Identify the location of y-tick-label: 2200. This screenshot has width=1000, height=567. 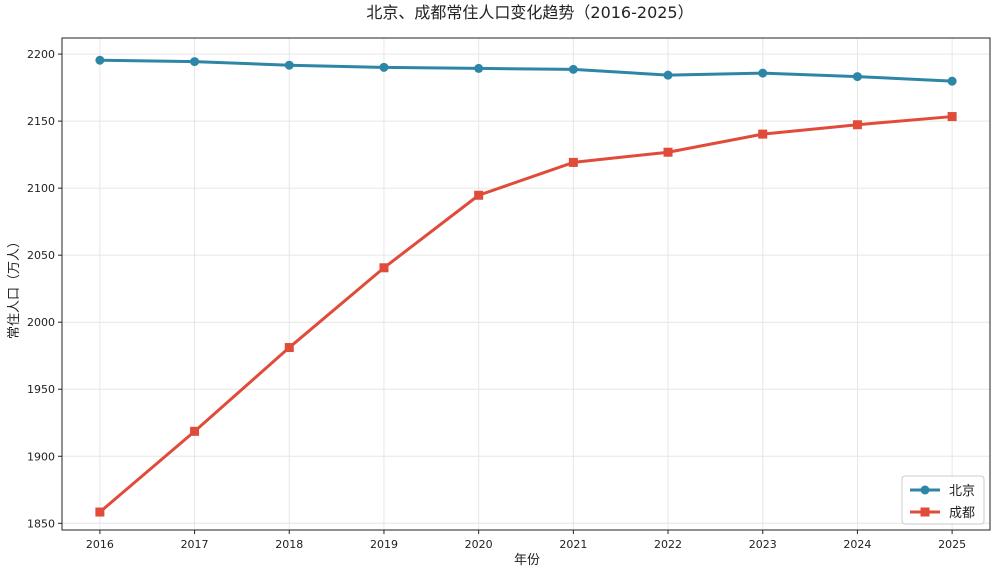
(41, 54).